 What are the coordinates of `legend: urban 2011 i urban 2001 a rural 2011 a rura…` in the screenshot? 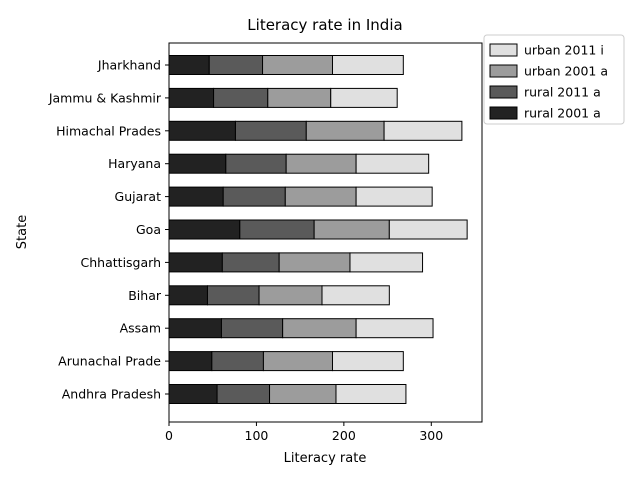 It's located at (554, 79).